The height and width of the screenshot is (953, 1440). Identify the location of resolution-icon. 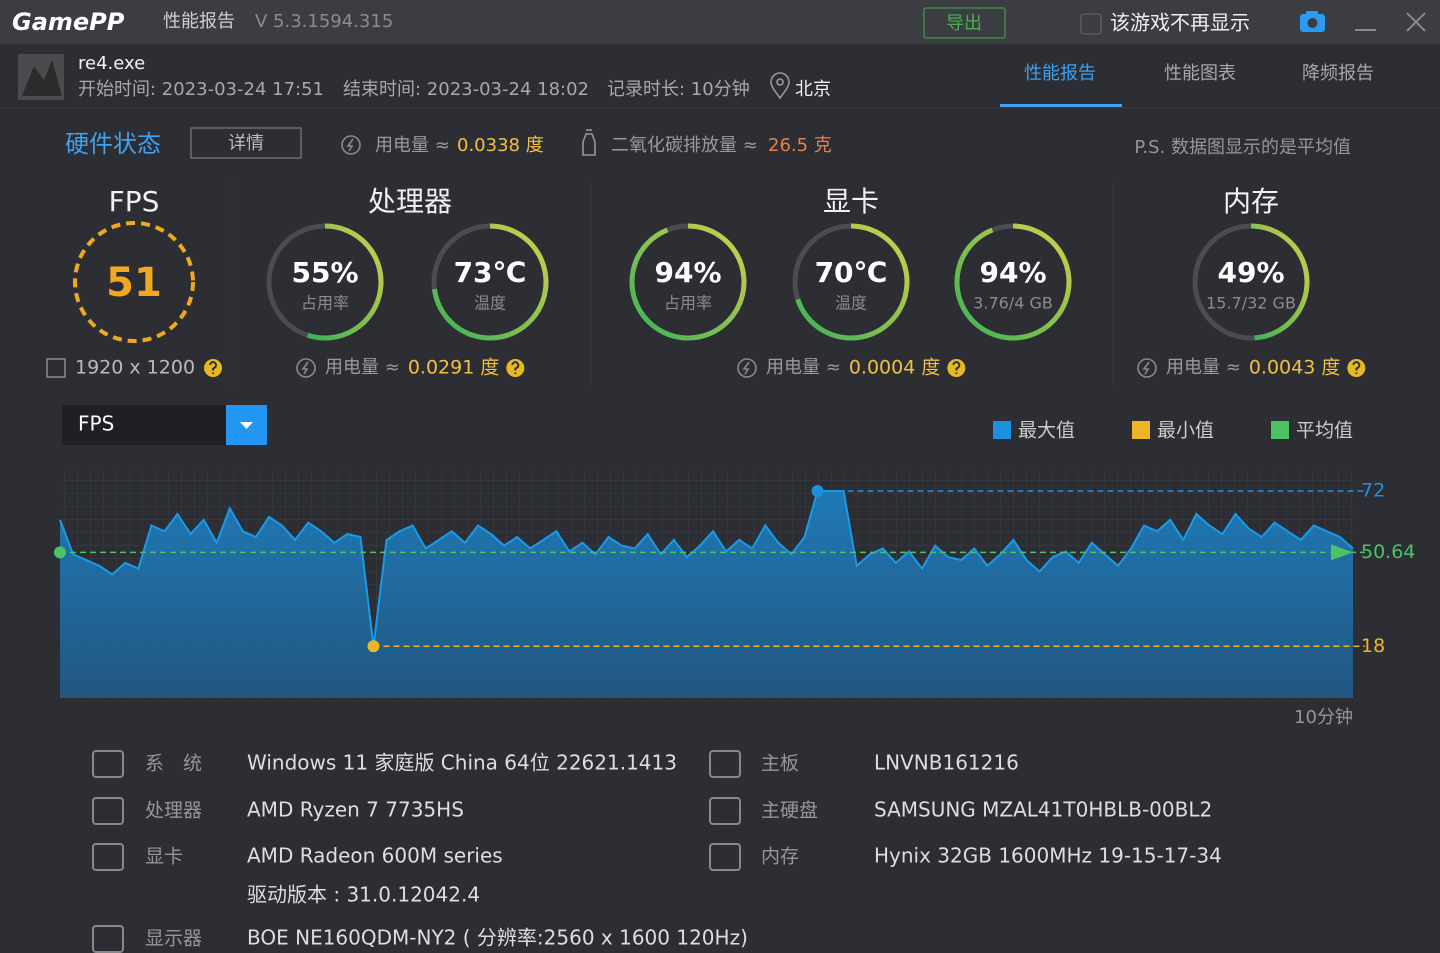
(56, 368).